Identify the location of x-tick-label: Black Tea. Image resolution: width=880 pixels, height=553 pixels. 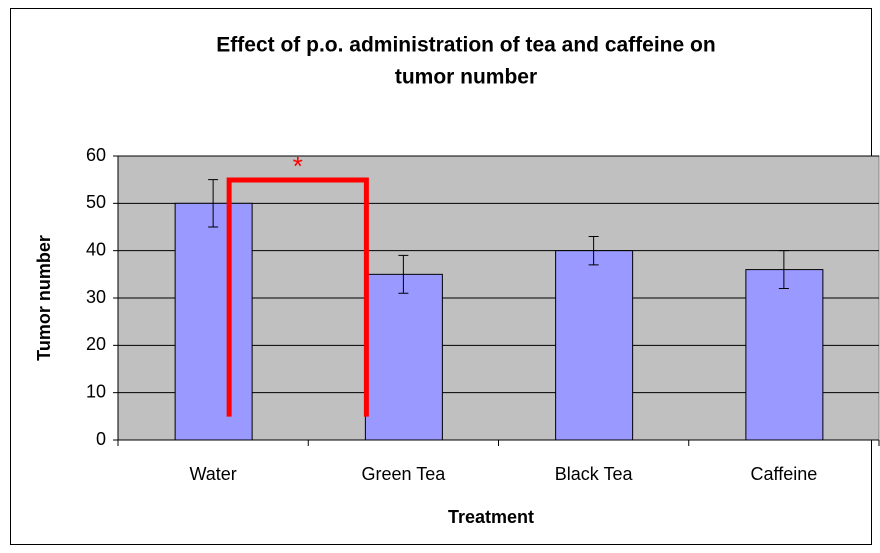
(594, 474).